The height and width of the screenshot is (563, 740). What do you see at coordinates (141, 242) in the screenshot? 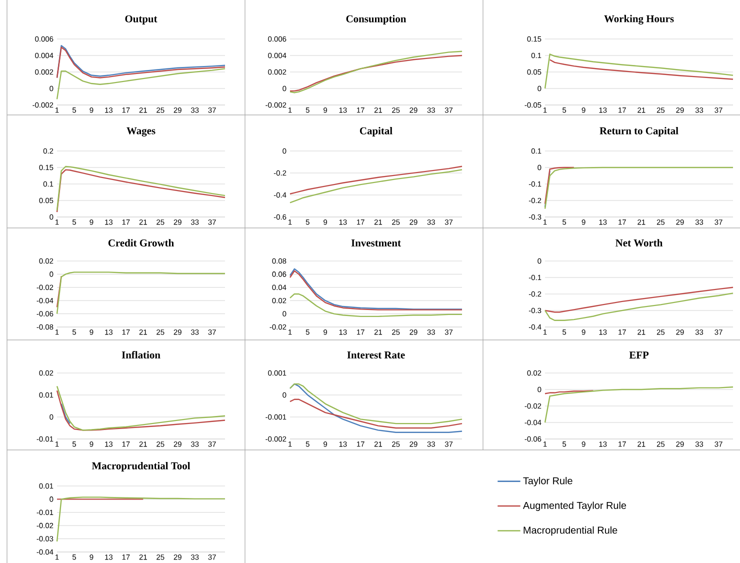
I see `chart-title: Credit Growth` at bounding box center [141, 242].